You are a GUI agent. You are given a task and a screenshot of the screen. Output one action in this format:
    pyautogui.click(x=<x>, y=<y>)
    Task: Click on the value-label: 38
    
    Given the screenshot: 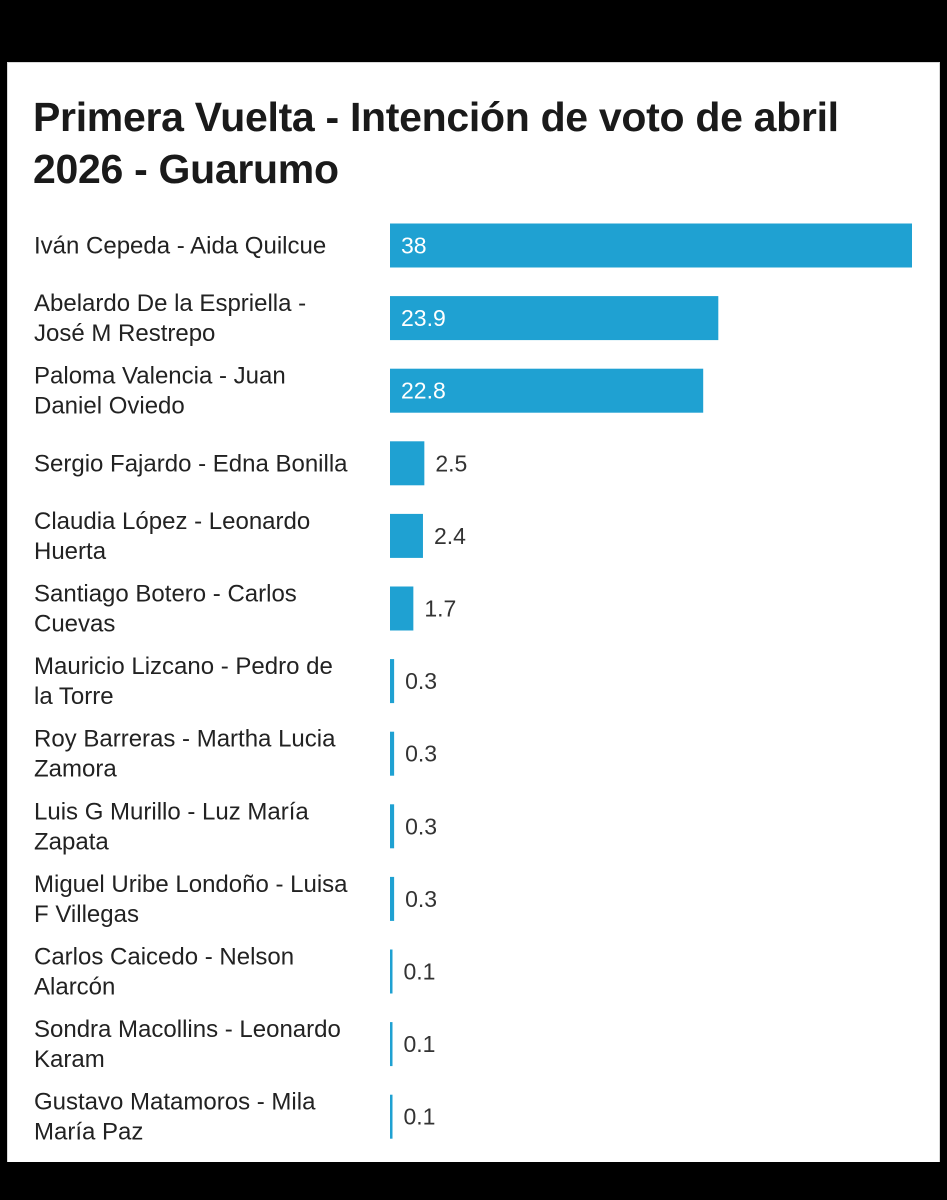 What is the action you would take?
    pyautogui.click(x=414, y=246)
    